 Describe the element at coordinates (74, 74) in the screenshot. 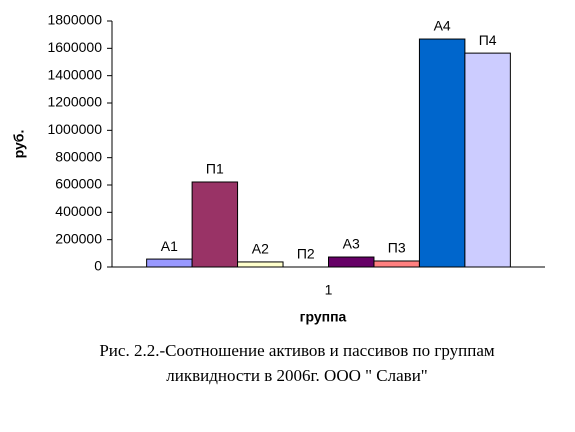

I see `y-tick-label: 1400000` at that location.